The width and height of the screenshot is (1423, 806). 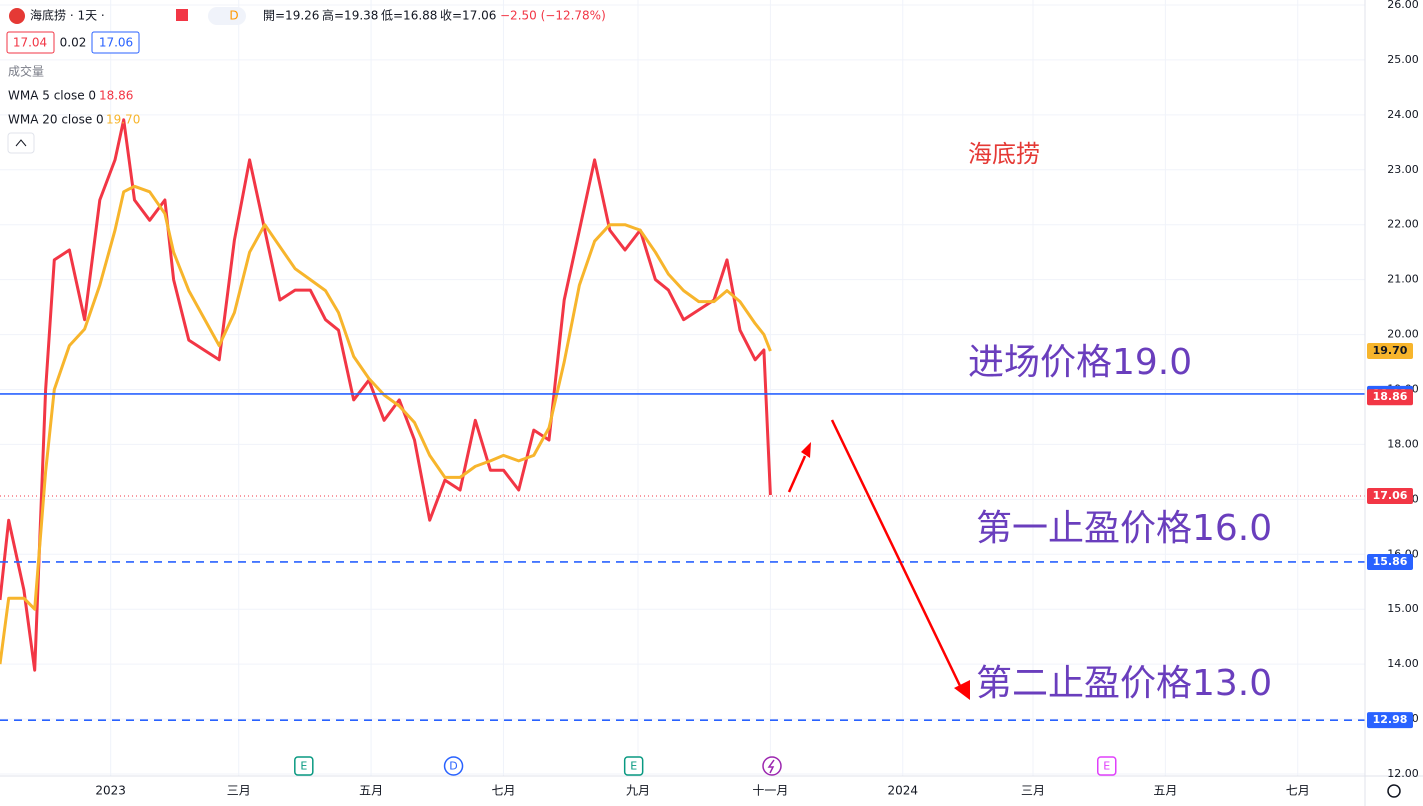 I want to click on wma5-value: 18.86, so click(x=116, y=96).